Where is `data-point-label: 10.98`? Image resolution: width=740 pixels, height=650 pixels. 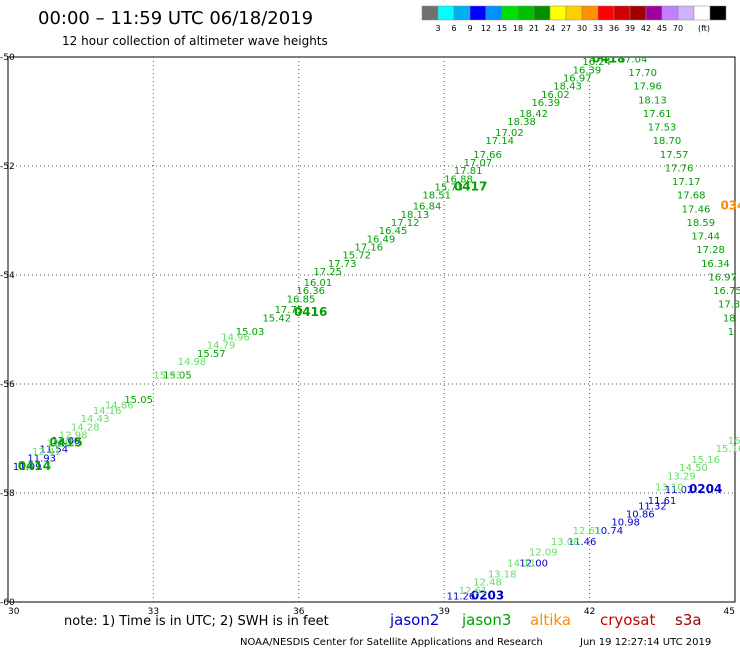
data-point-label: 10.98 is located at coordinates (625, 523).